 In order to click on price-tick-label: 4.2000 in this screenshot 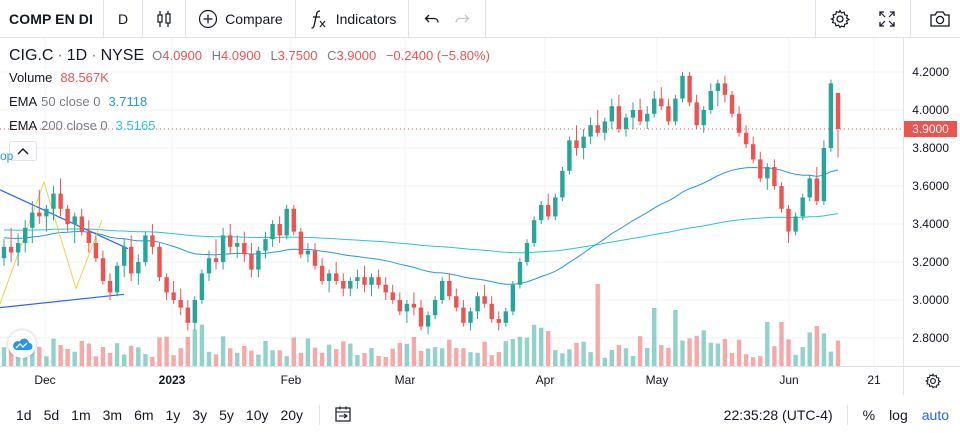, I will do `click(930, 72)`.